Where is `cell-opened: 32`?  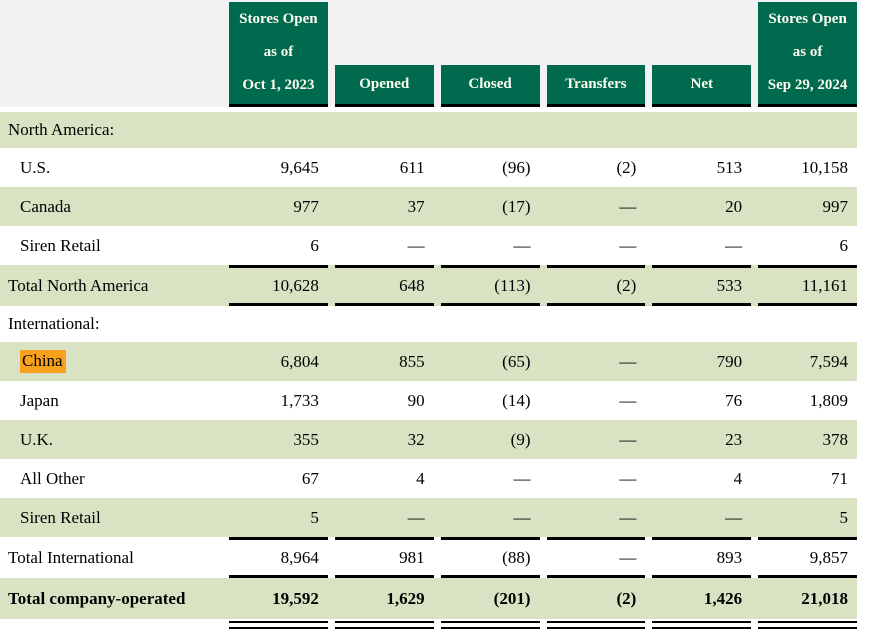
cell-opened: 32 is located at coordinates (416, 439).